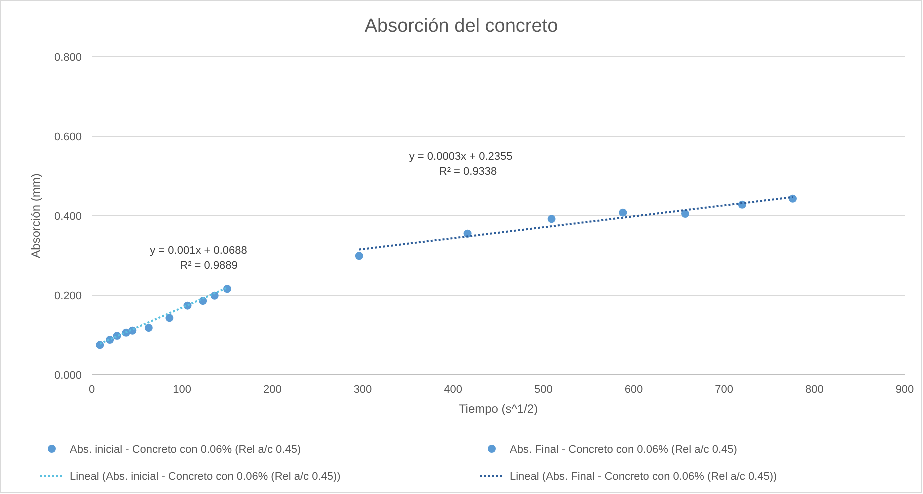 The width and height of the screenshot is (923, 494). Describe the element at coordinates (182, 390) in the screenshot. I see `x-tick-label: 100` at that location.